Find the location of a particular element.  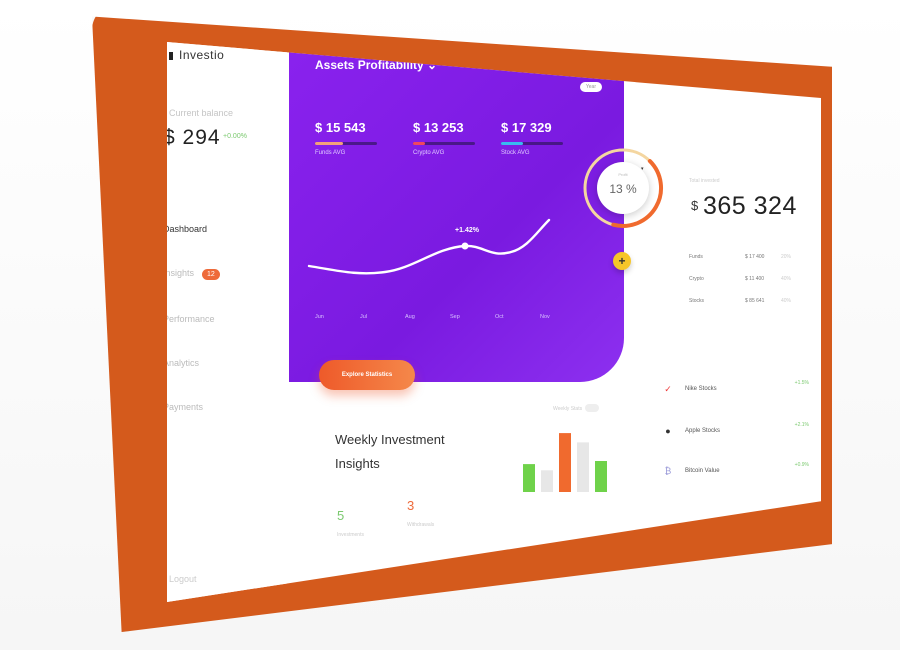

balance-change: +0.00% is located at coordinates (235, 136).